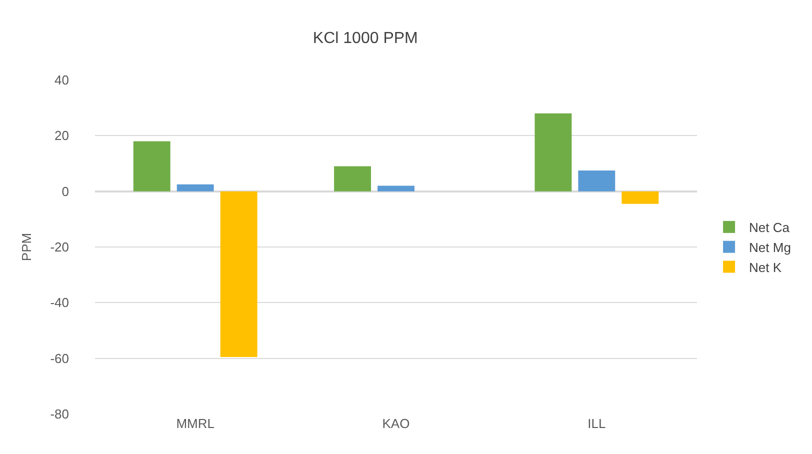 Image resolution: width=812 pixels, height=454 pixels. What do you see at coordinates (396, 423) in the screenshot?
I see `x-tick-label: KAO` at bounding box center [396, 423].